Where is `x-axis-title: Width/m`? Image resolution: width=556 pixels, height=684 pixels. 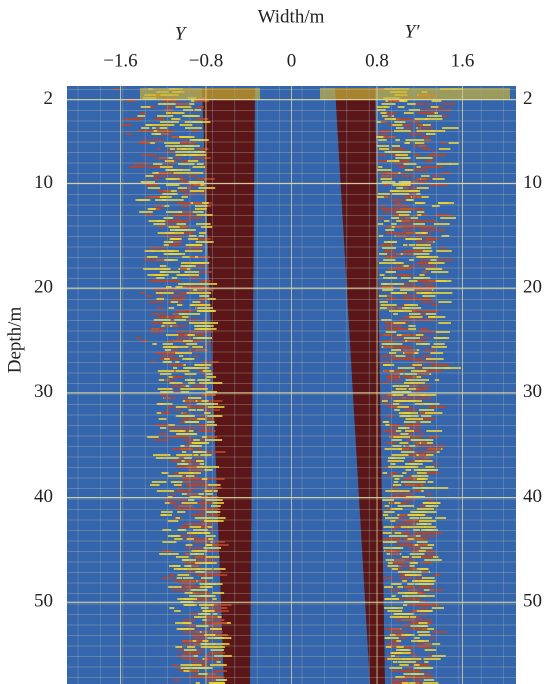
x-axis-title: Width/m is located at coordinates (291, 16).